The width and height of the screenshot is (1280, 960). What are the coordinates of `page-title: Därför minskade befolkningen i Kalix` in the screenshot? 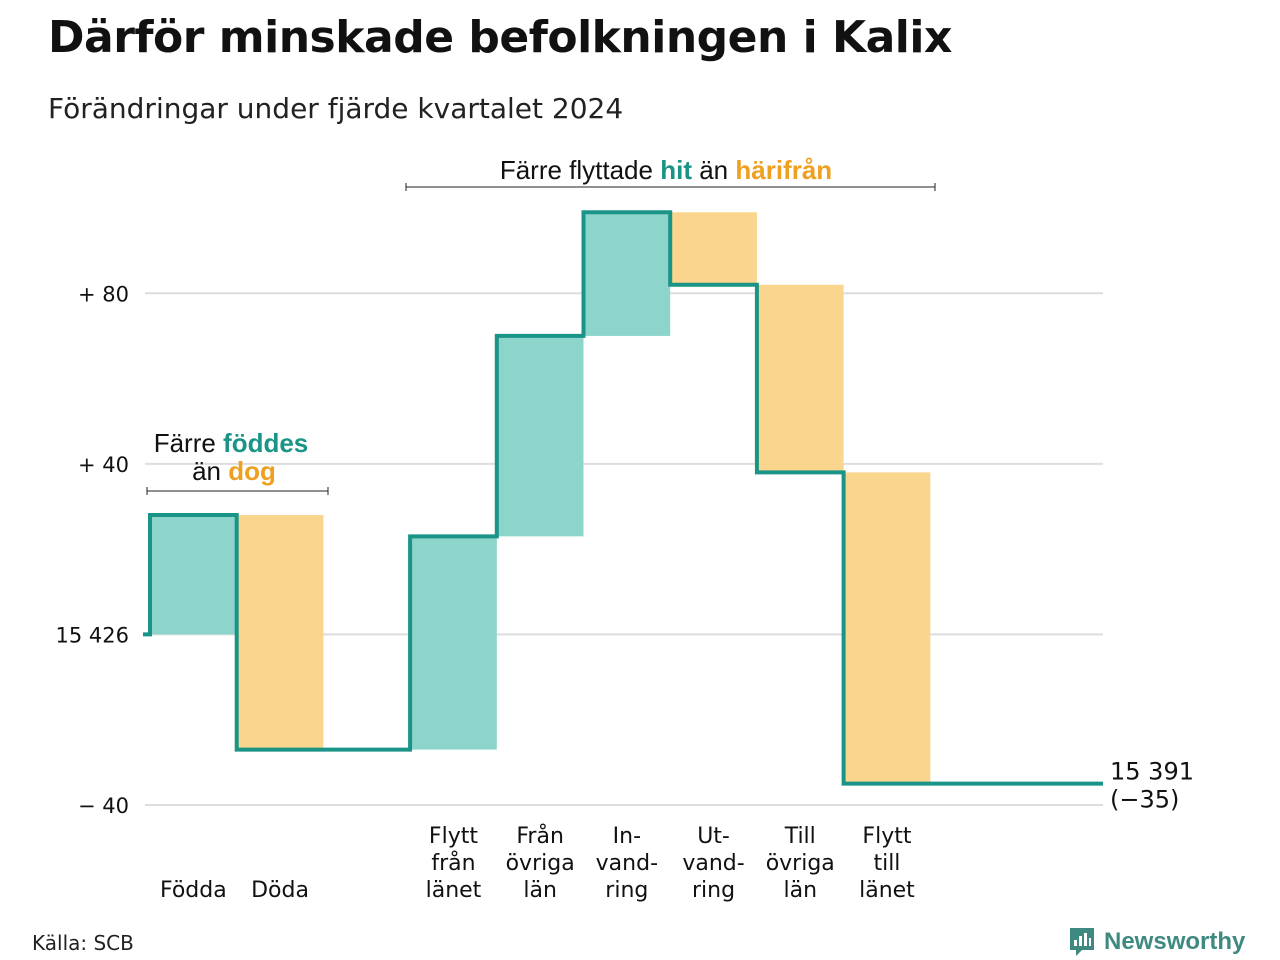 It's located at (500, 37).